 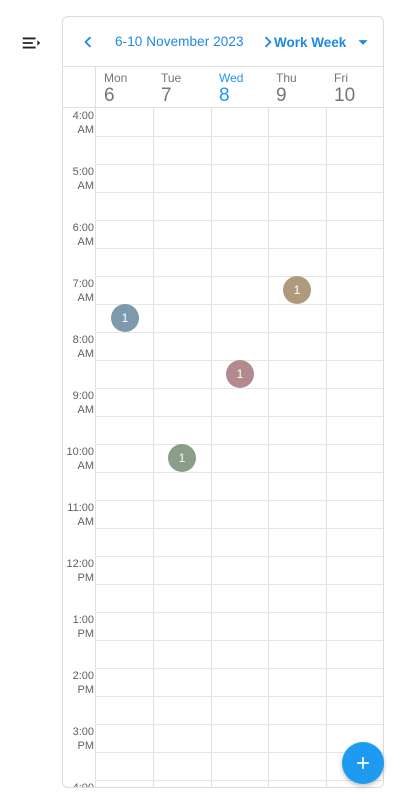 I want to click on view-selector: Work Week, so click(x=324, y=42).